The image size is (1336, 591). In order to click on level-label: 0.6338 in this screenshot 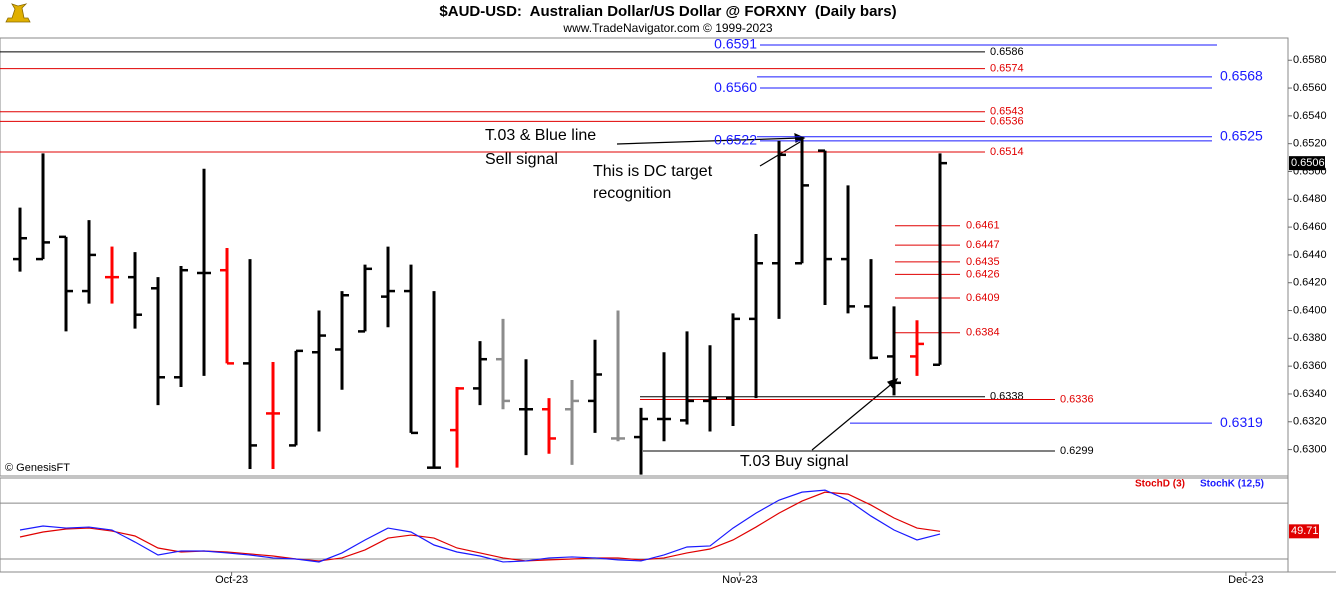, I will do `click(1007, 397)`.